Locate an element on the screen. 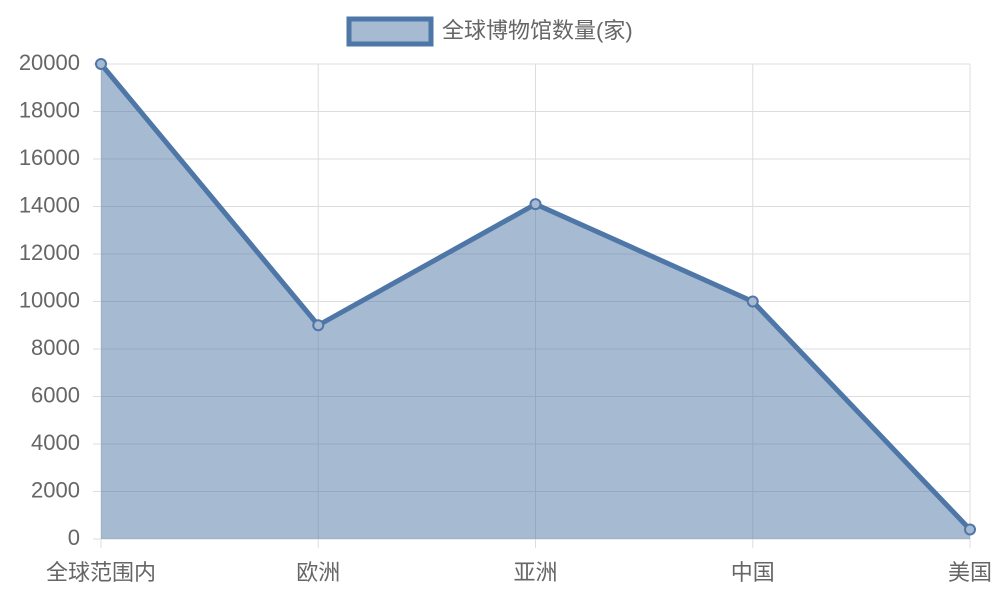 The image size is (1000, 600). y-tick-label: 16000 is located at coordinates (49, 157).